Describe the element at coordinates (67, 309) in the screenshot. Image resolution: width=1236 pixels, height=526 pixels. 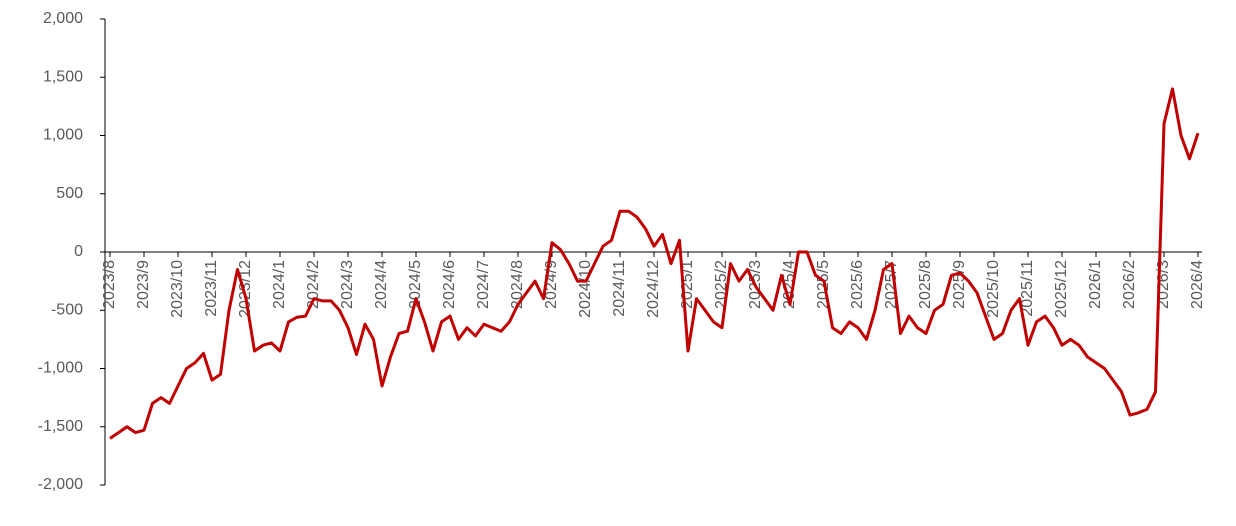
I see `y-tick-label: -500` at that location.